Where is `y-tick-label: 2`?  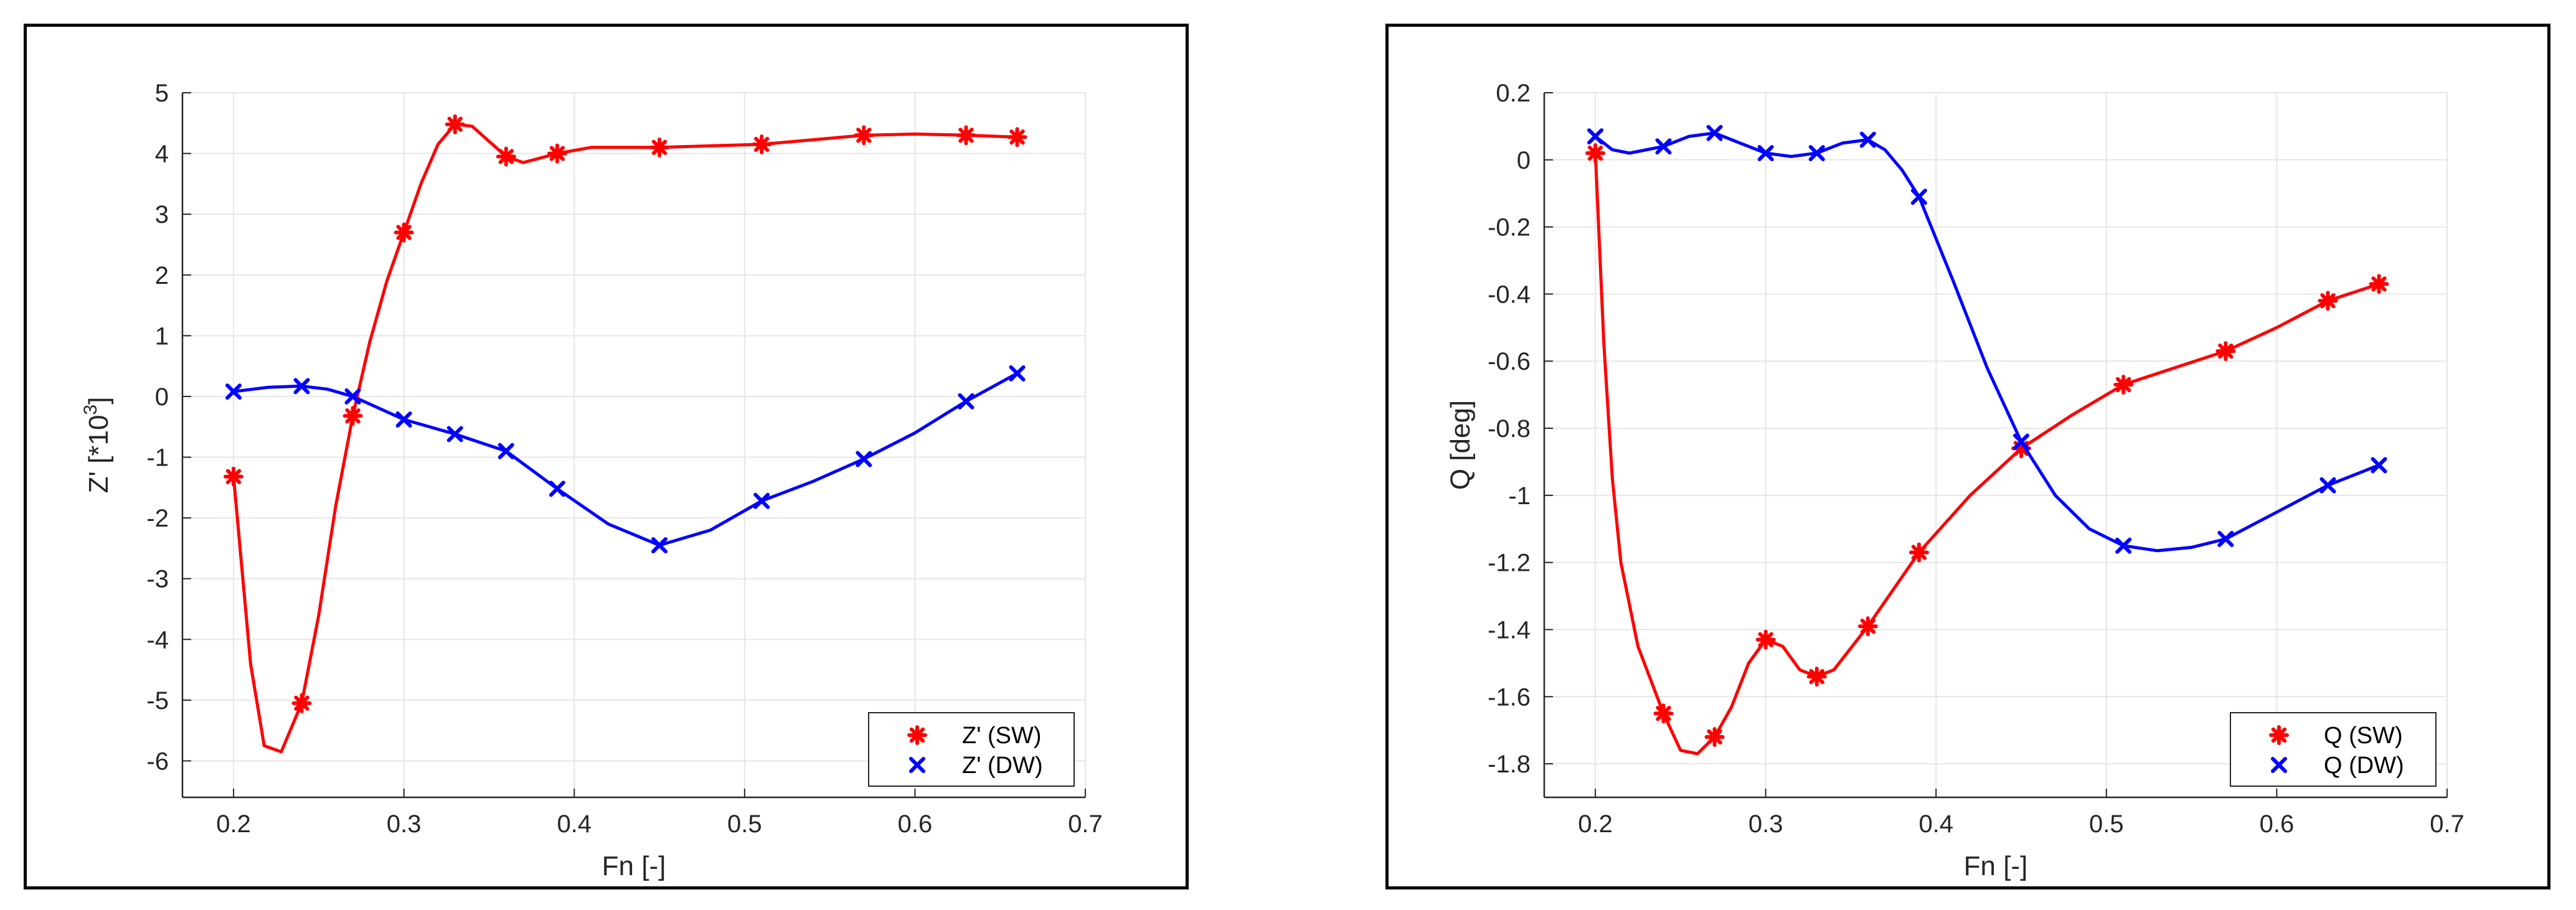
y-tick-label: 2 is located at coordinates (162, 275).